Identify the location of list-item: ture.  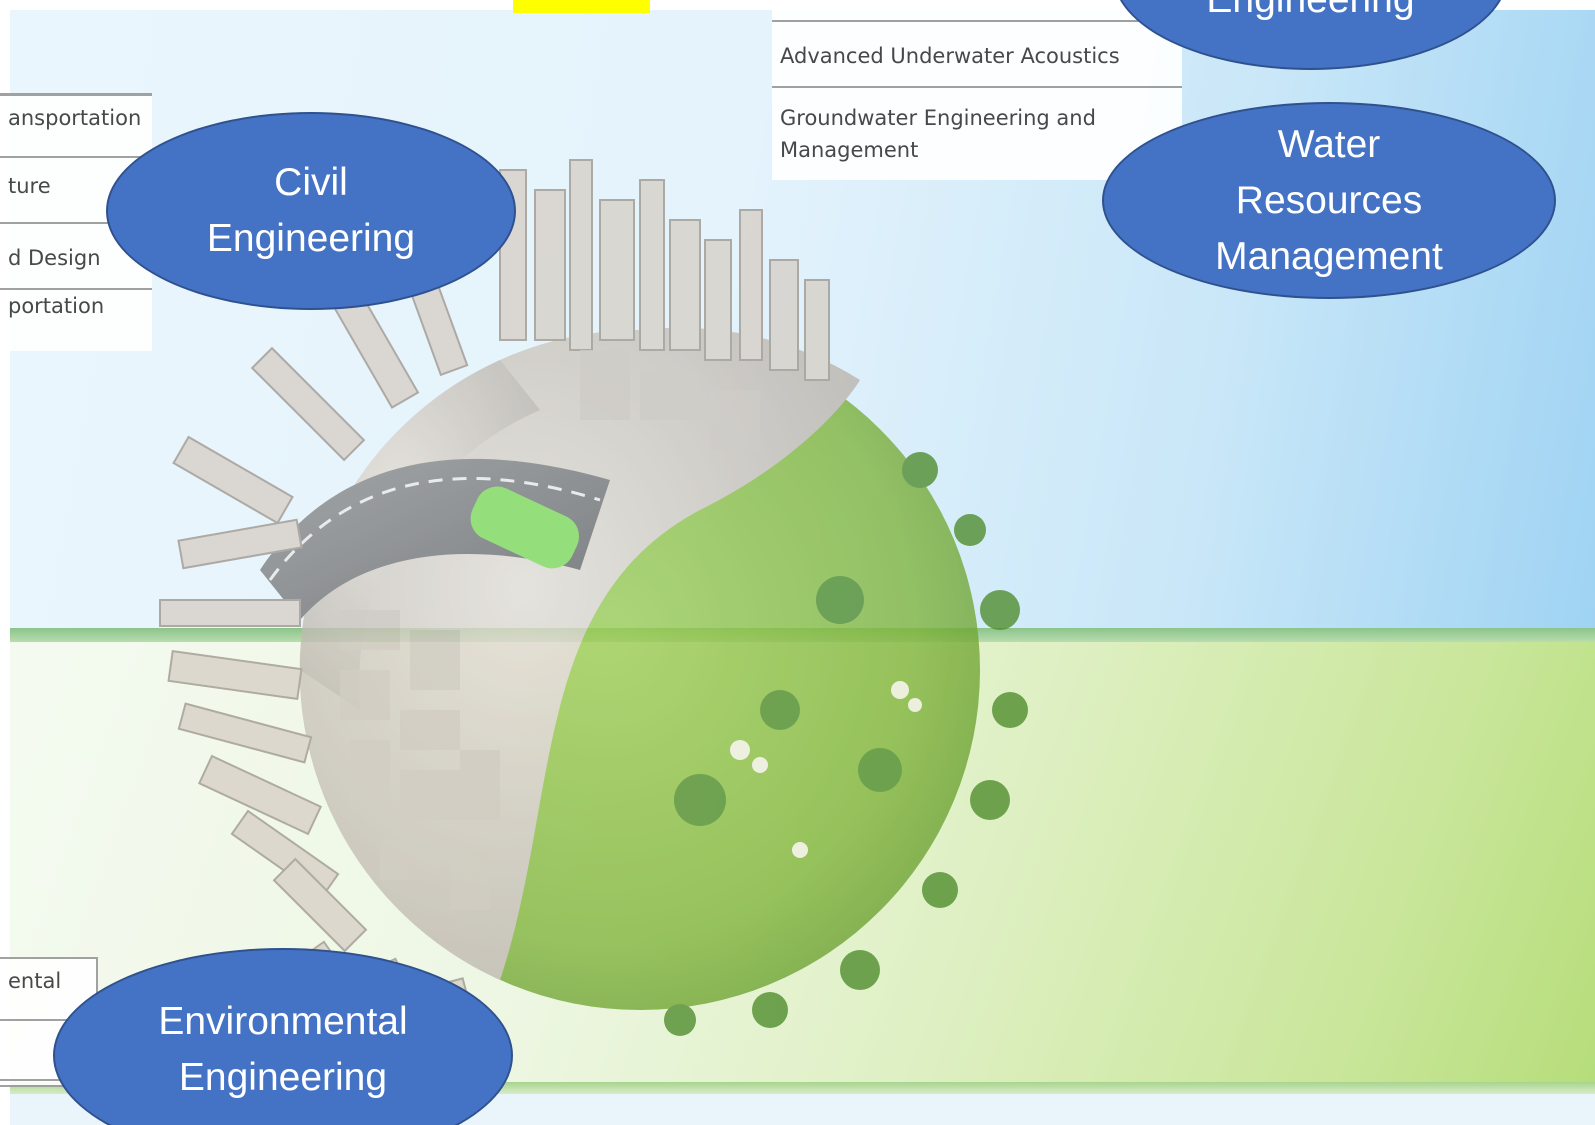
(76, 191).